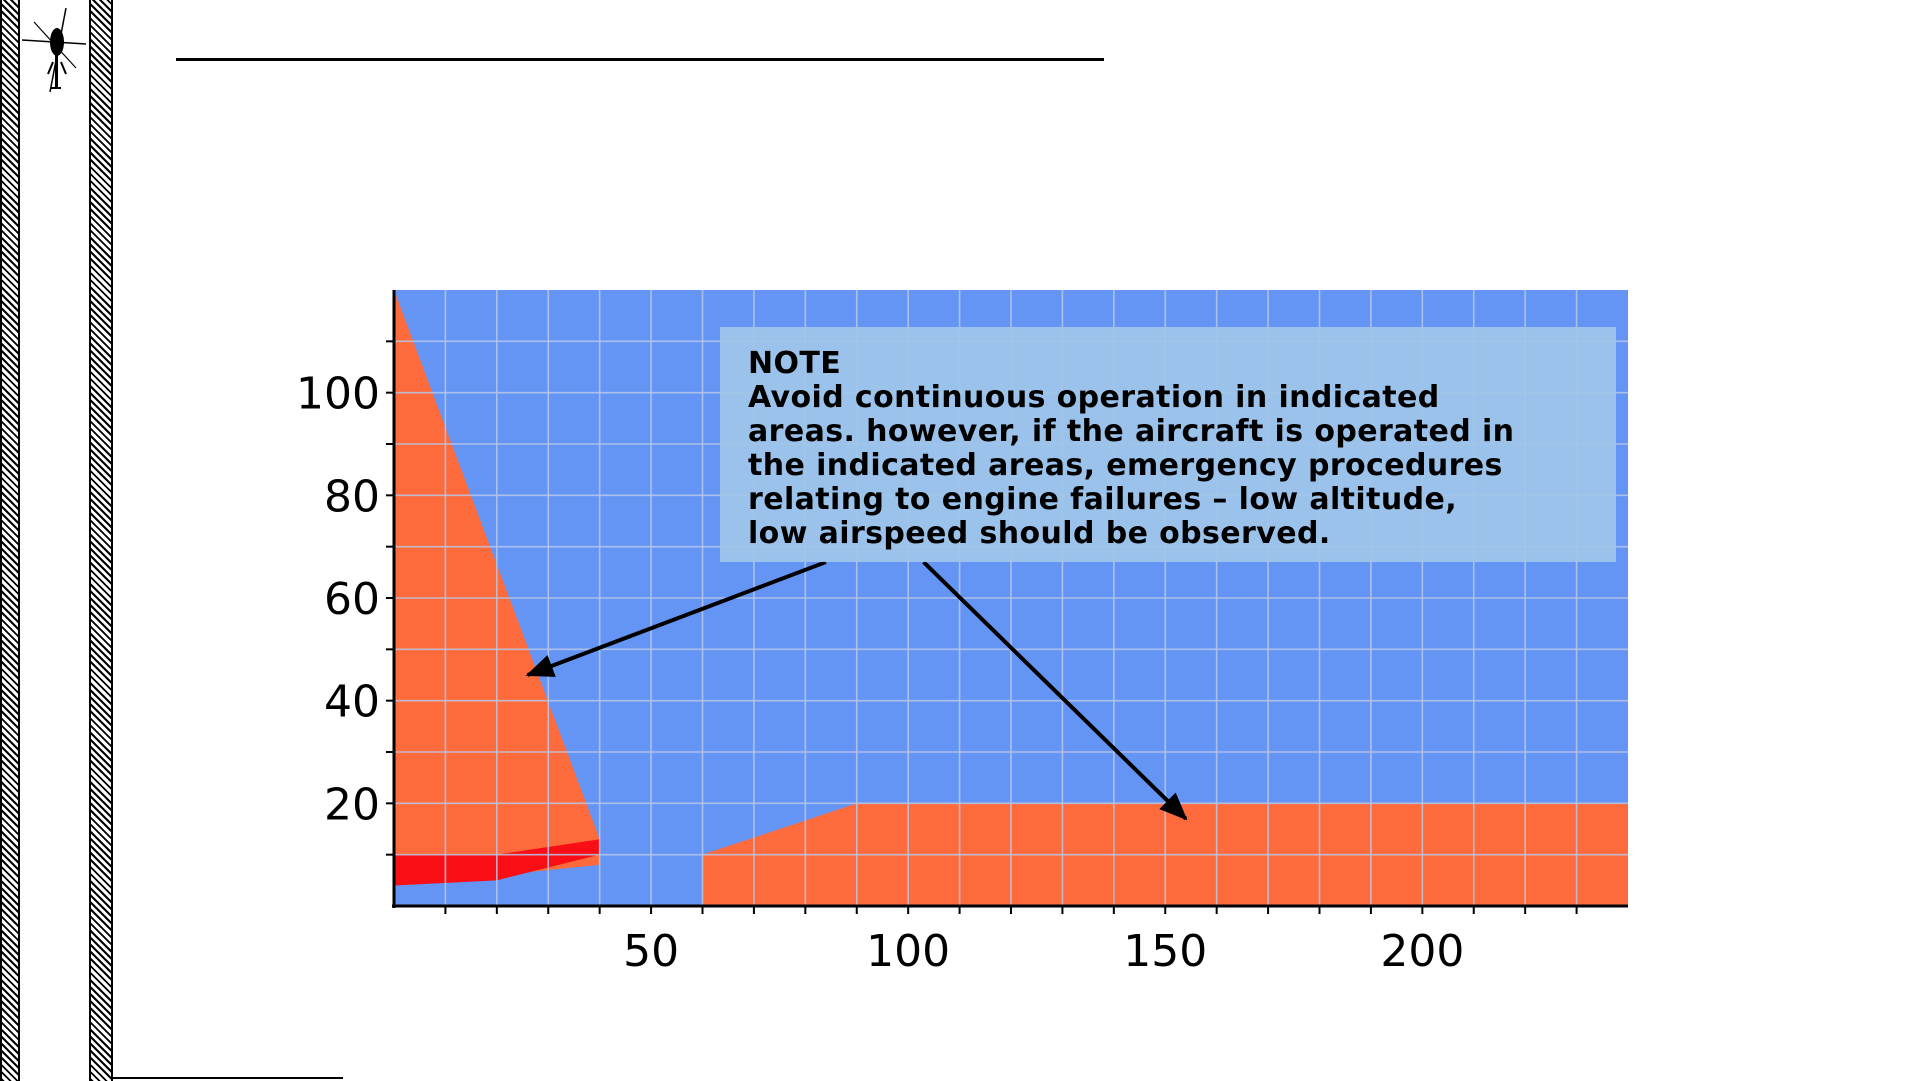  Describe the element at coordinates (228, 1078) in the screenshot. I see `footer-rule` at that location.